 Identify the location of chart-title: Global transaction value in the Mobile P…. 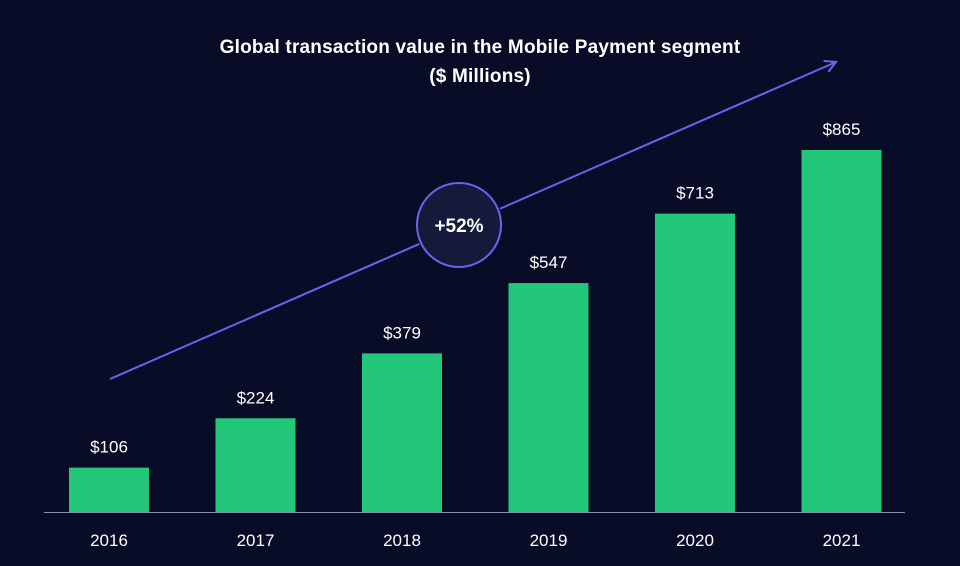
(480, 47).